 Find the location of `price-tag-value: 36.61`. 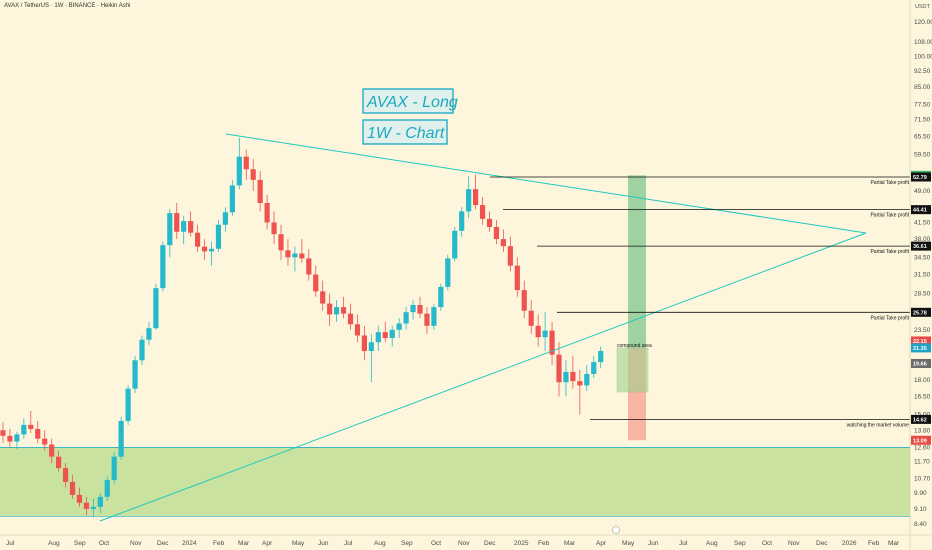

price-tag-value: 36.61 is located at coordinates (920, 247).